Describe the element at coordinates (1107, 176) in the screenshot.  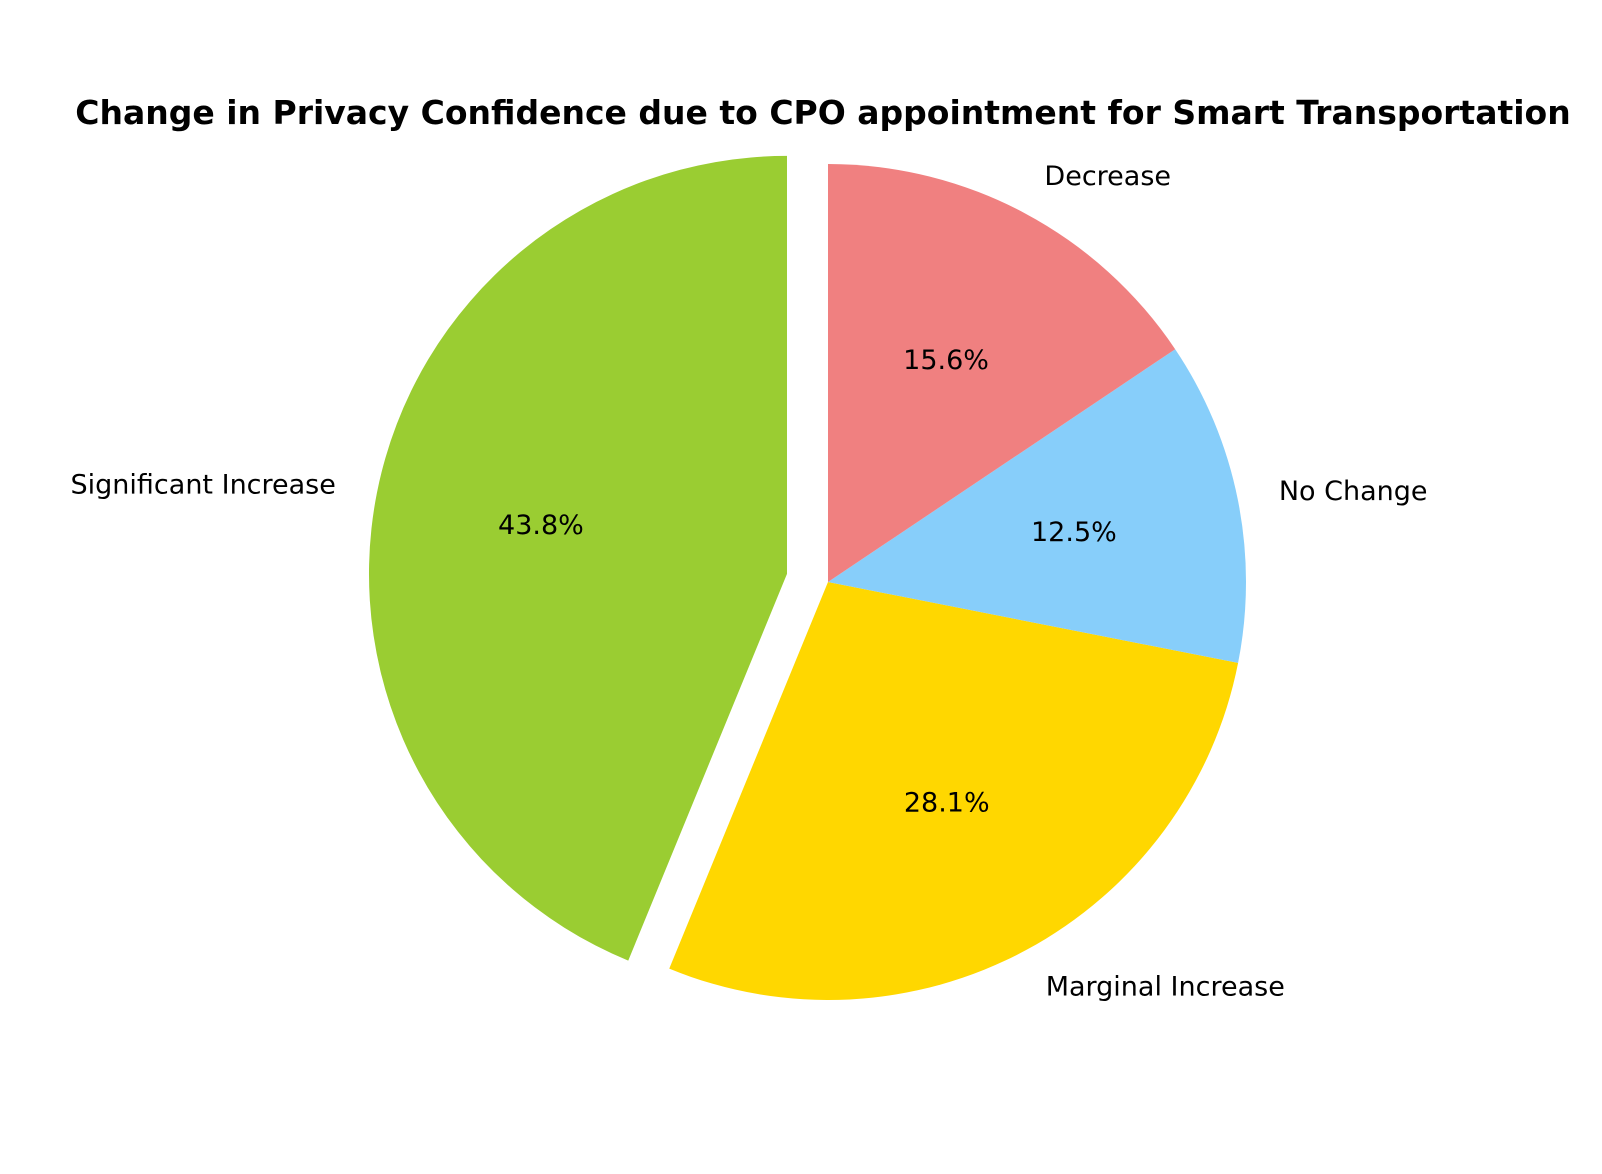
I see `slice-label-decrease: Decrease` at that location.